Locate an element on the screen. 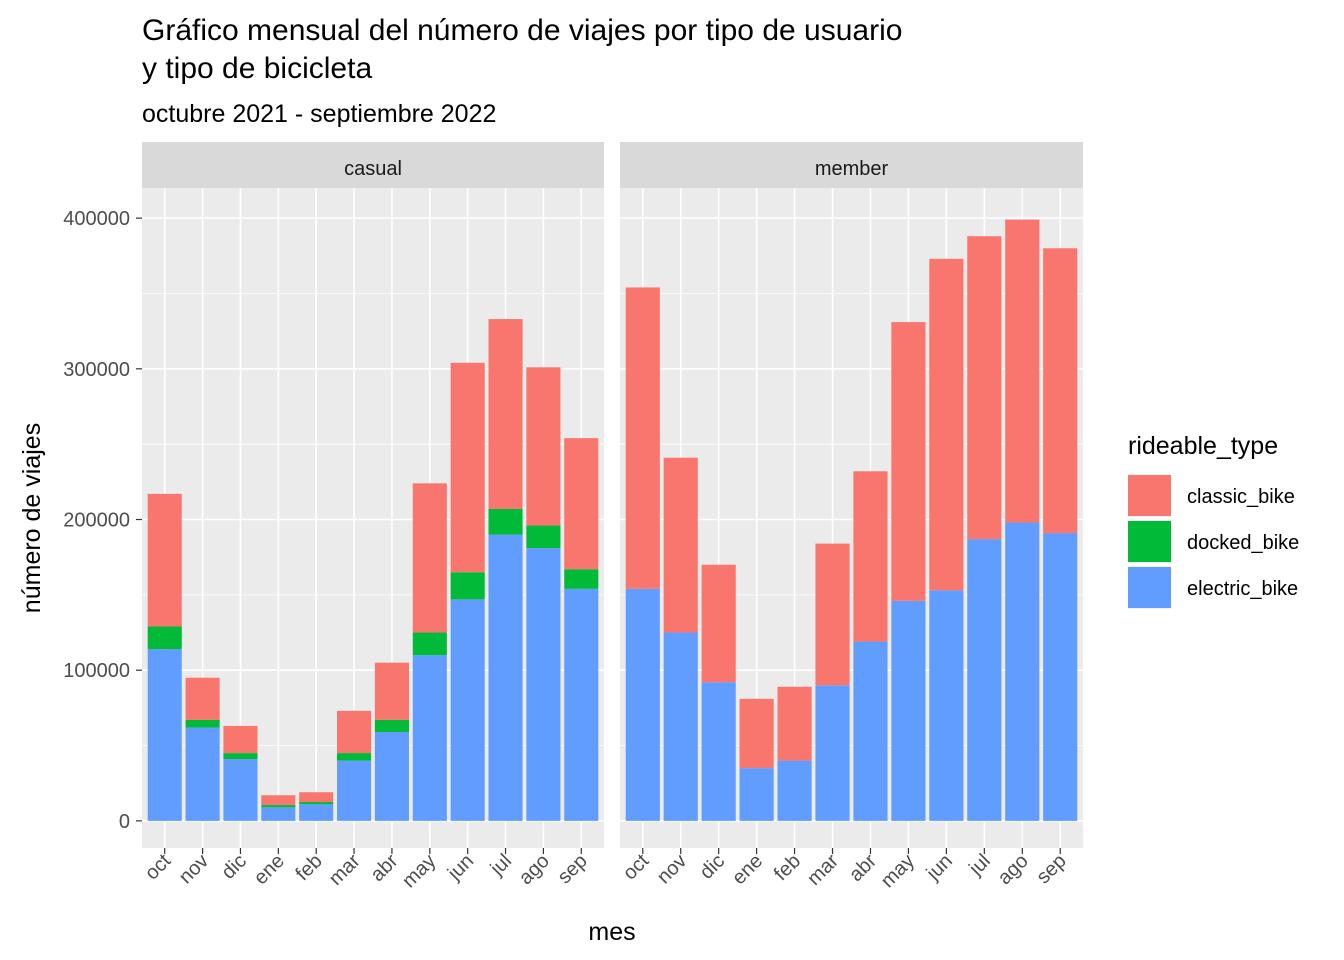 This screenshot has height=960, width=1344. bar-casual-ene-electric_bike is located at coordinates (278, 814).